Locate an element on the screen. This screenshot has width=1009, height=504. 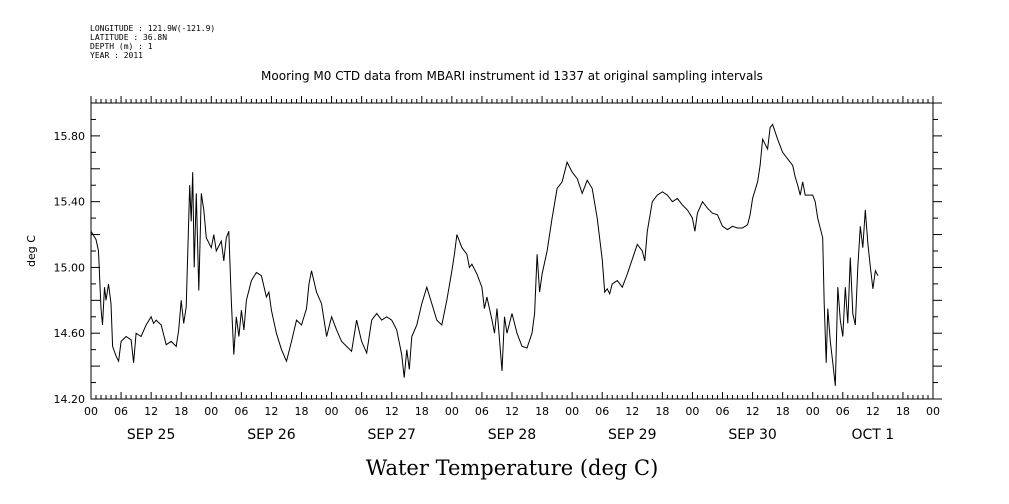
day-label: SEP 26 is located at coordinates (271, 435).